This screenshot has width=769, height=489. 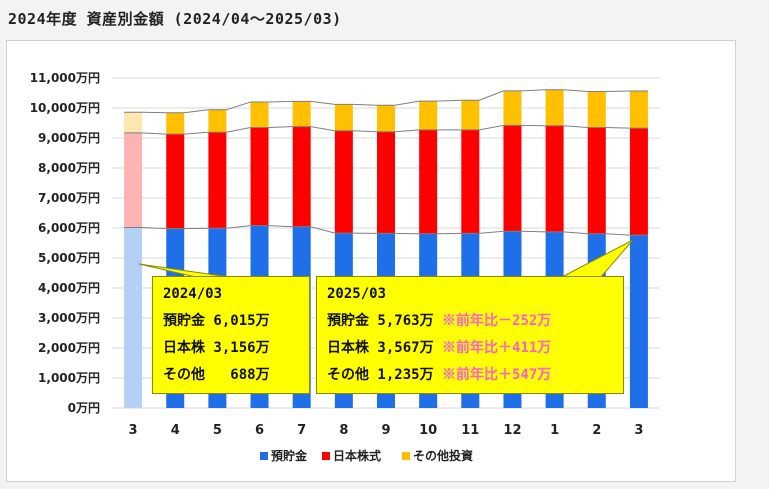 What do you see at coordinates (497, 321) in the screenshot?
I see `diff-label: ※前年比－252万` at bounding box center [497, 321].